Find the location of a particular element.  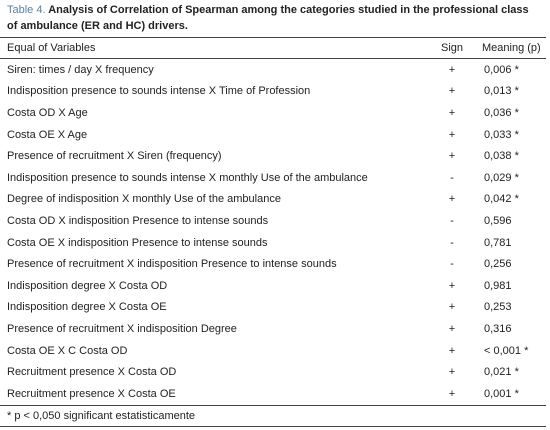

table-footer: * p < 0,050 significant estatisticamente is located at coordinates (273, 415).